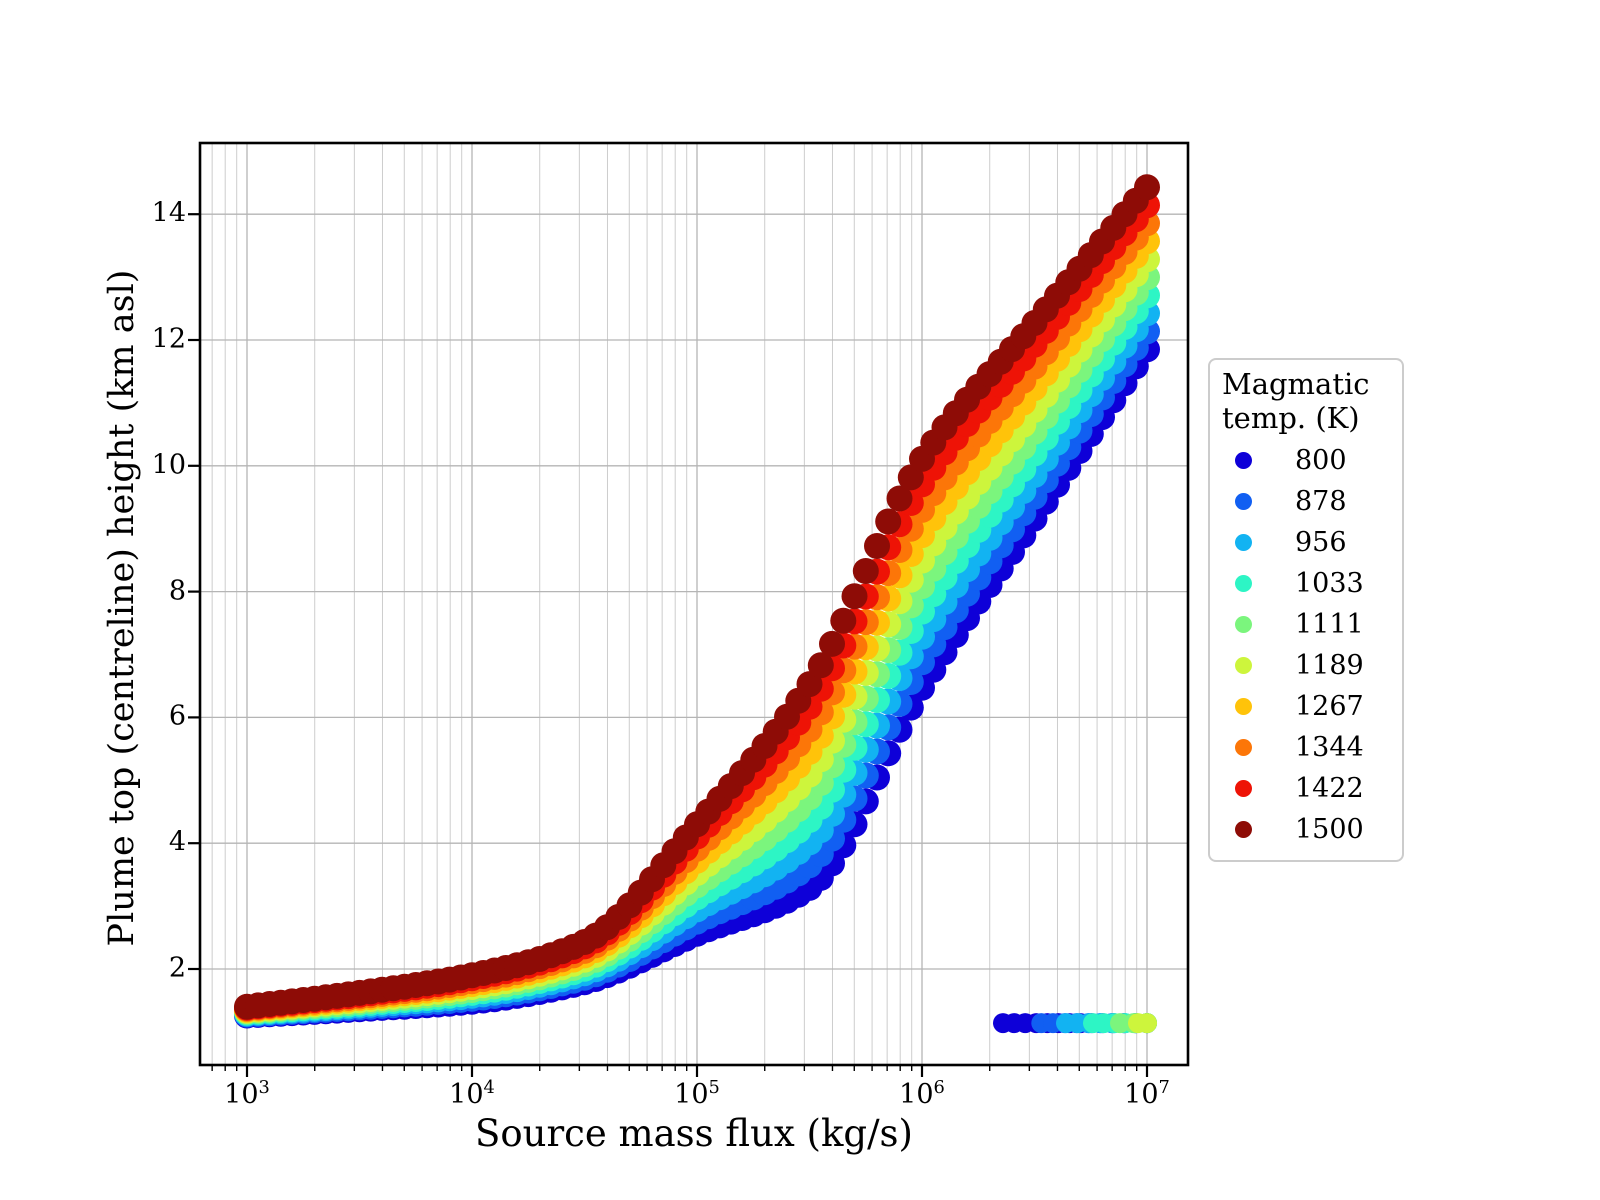 This screenshot has width=1600, height=1200. I want to click on legend-title-line1: Magmatic, so click(1296, 384).